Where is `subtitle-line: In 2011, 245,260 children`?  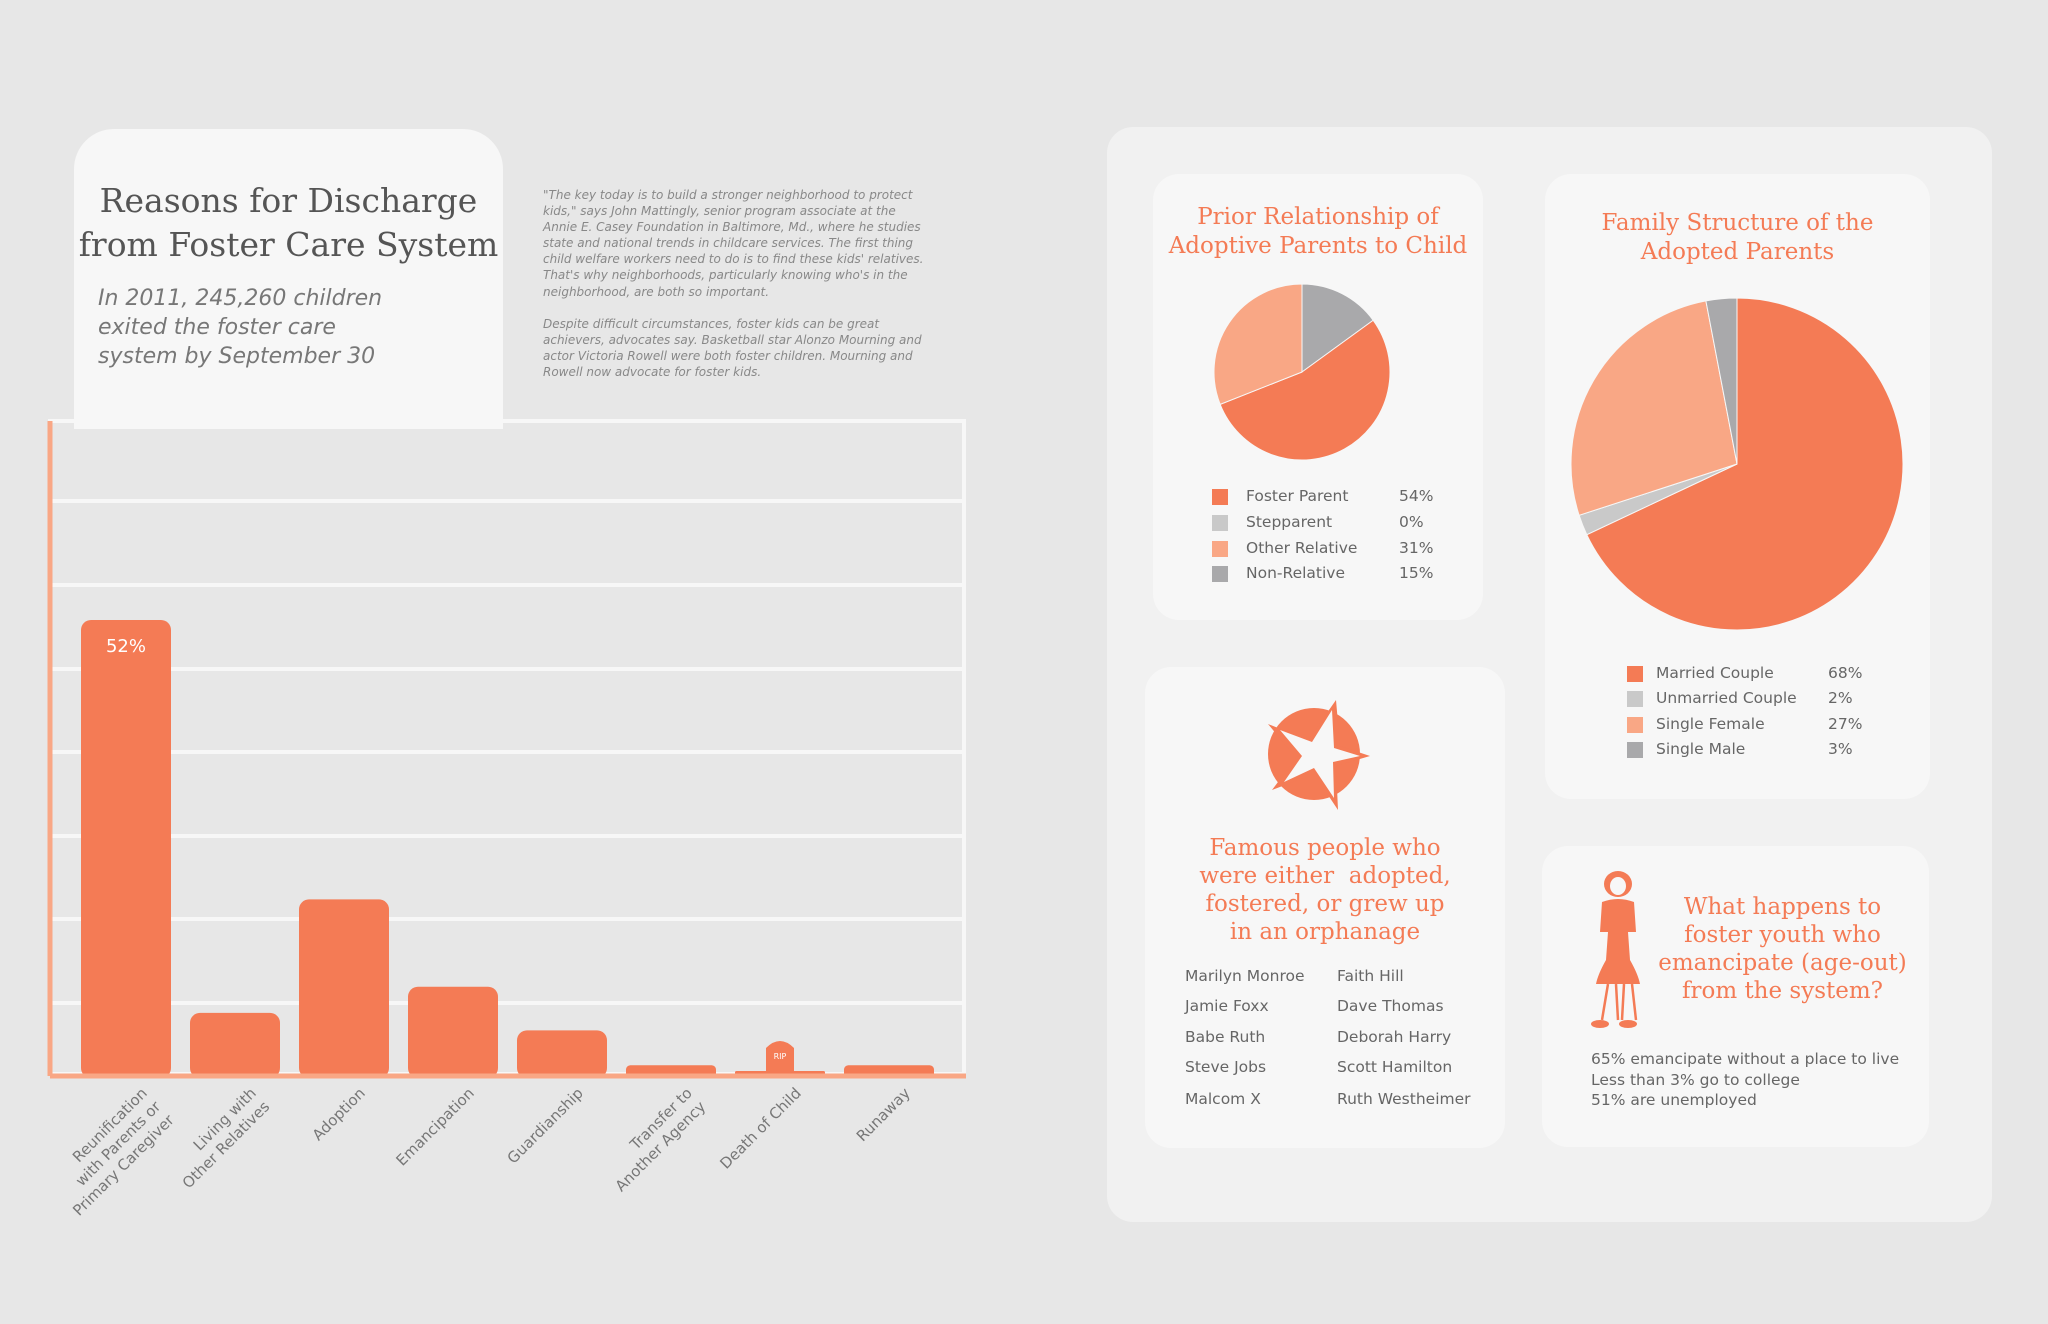
subtitle-line: In 2011, 245,260 children is located at coordinates (240, 298).